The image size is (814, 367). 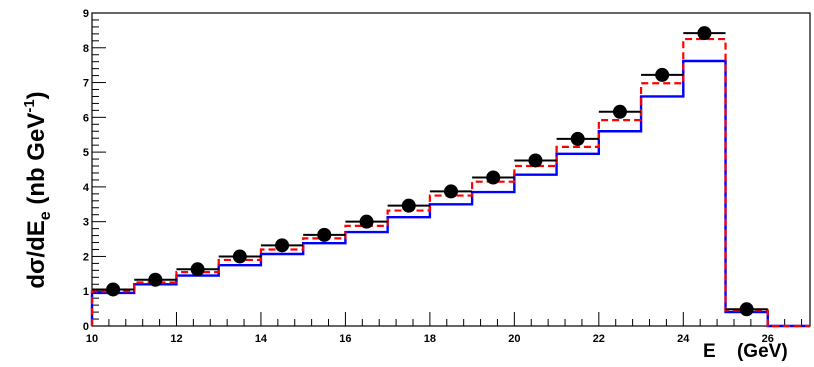 What do you see at coordinates (430, 339) in the screenshot?
I see `x-tick-label: 18` at bounding box center [430, 339].